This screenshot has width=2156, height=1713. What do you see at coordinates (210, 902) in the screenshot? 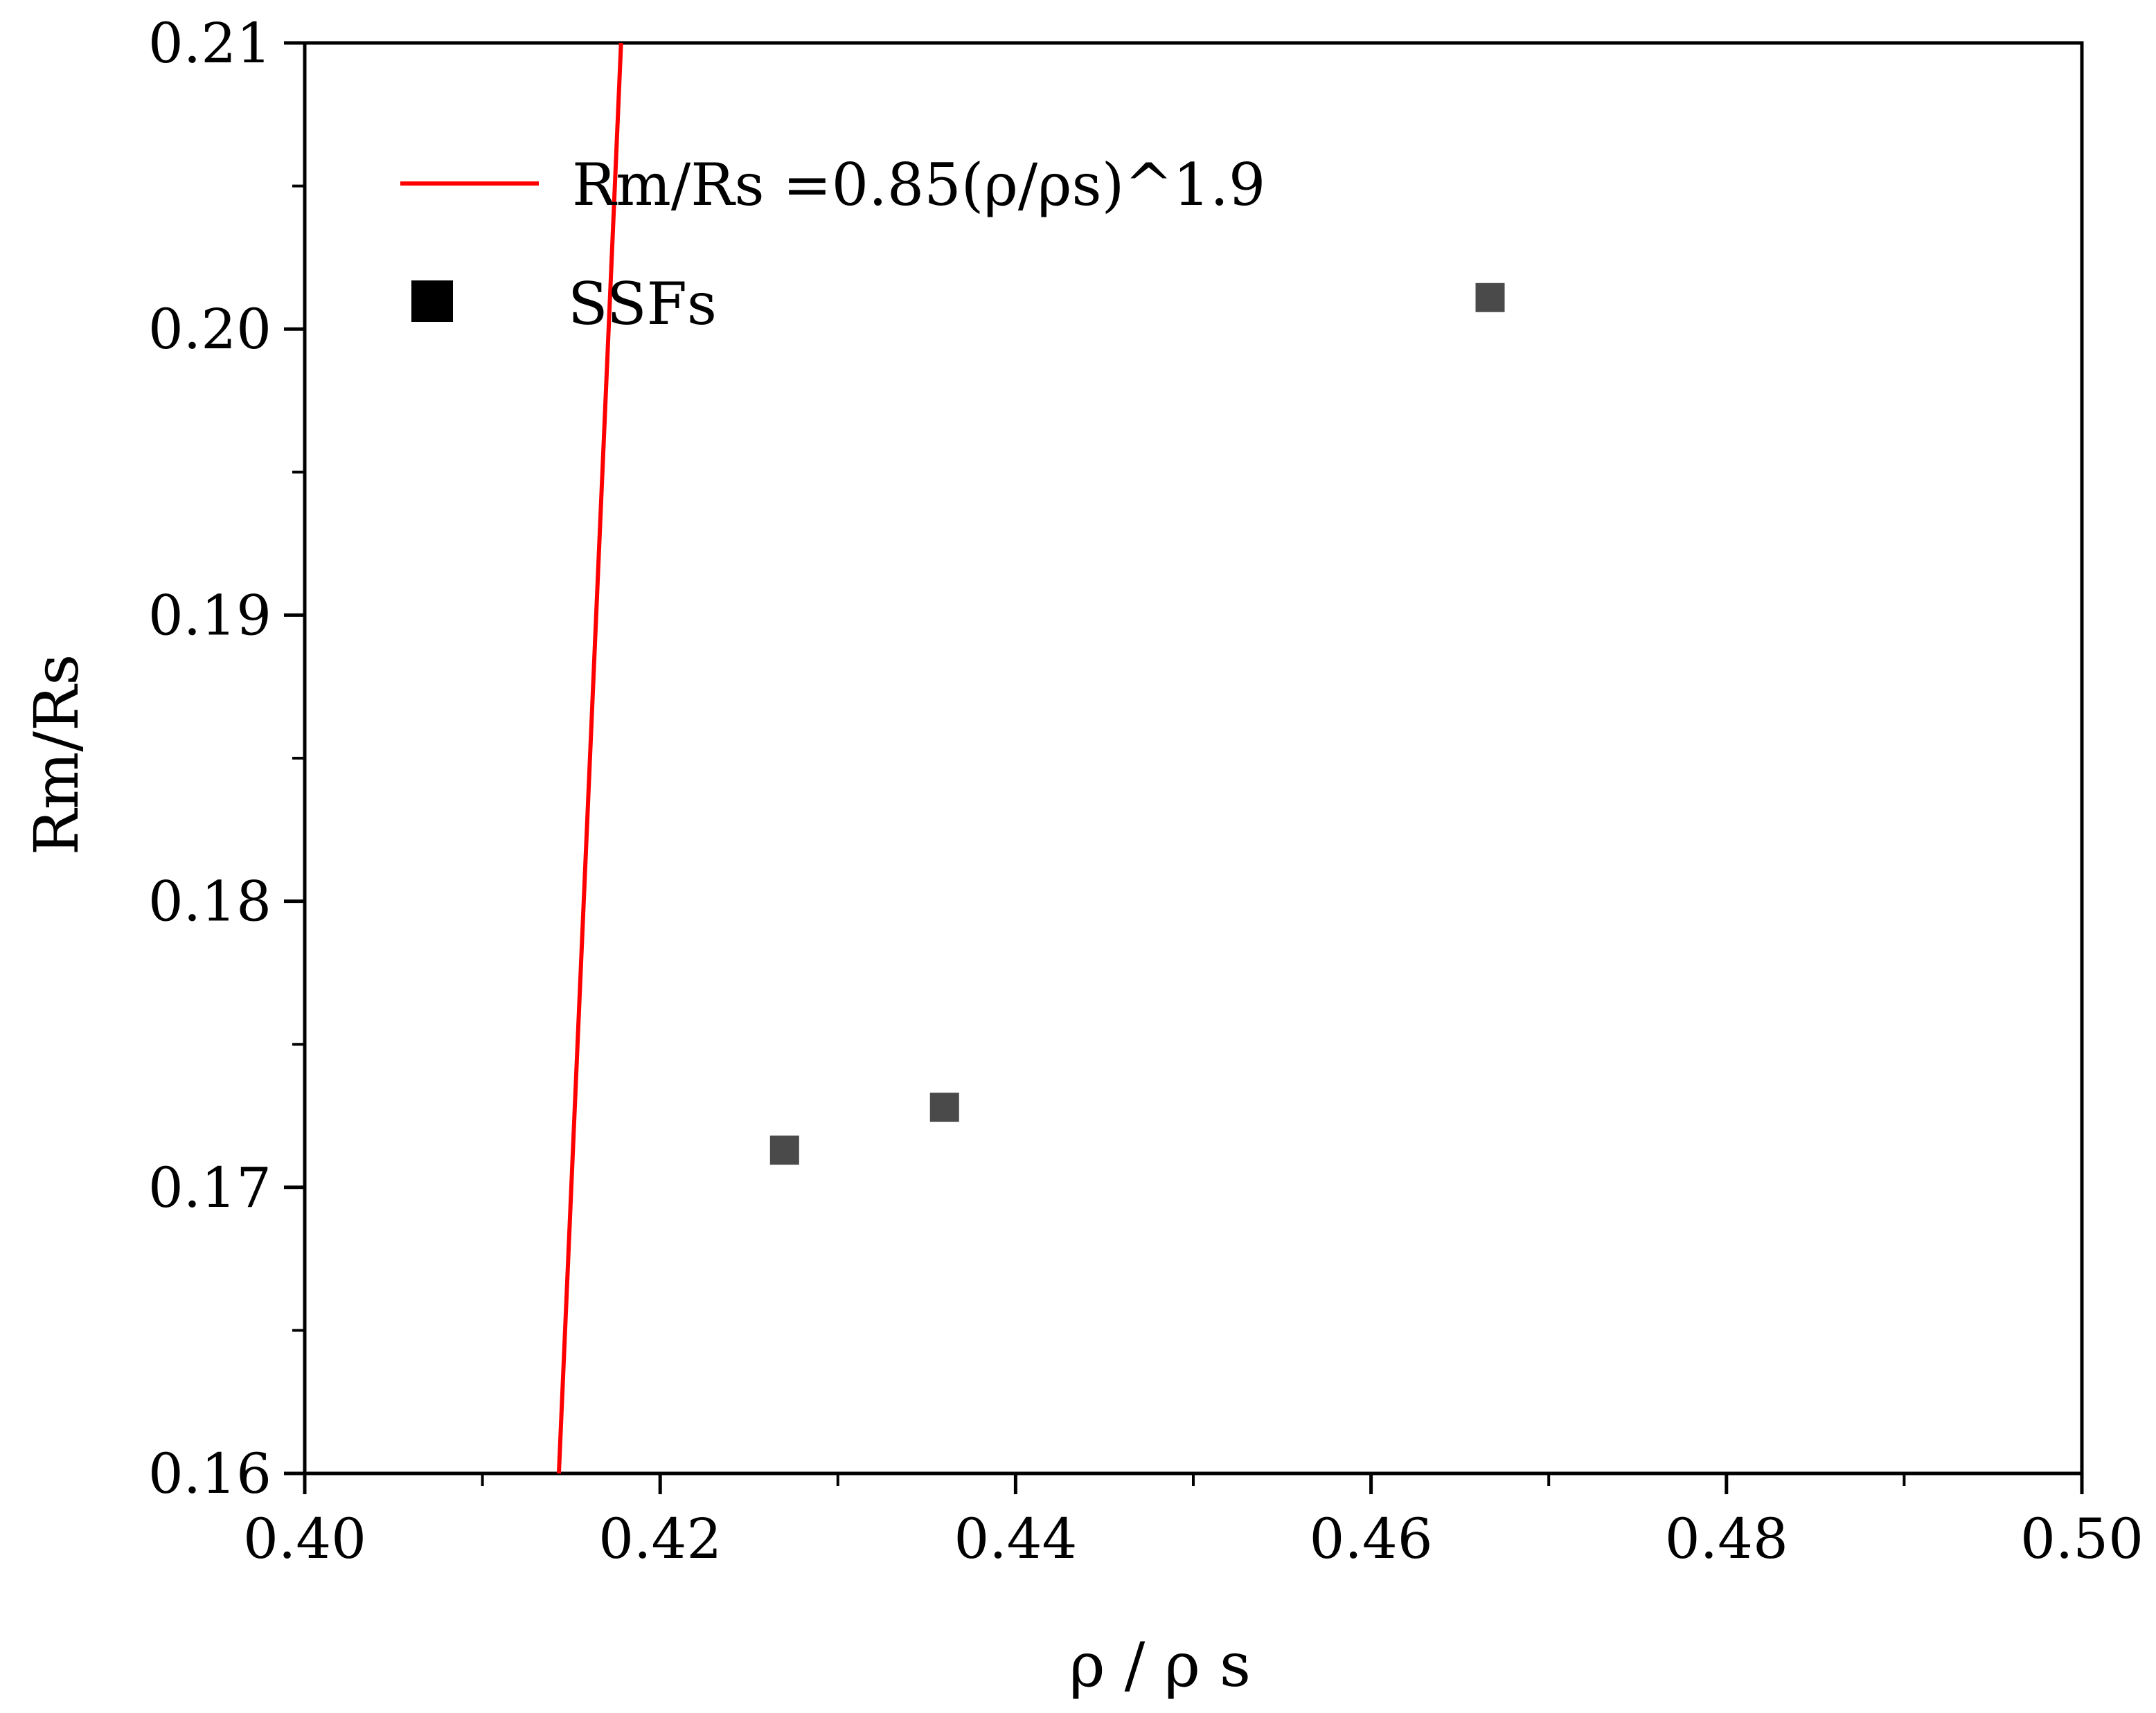
I see `y-tick-label: 0.18` at bounding box center [210, 902].